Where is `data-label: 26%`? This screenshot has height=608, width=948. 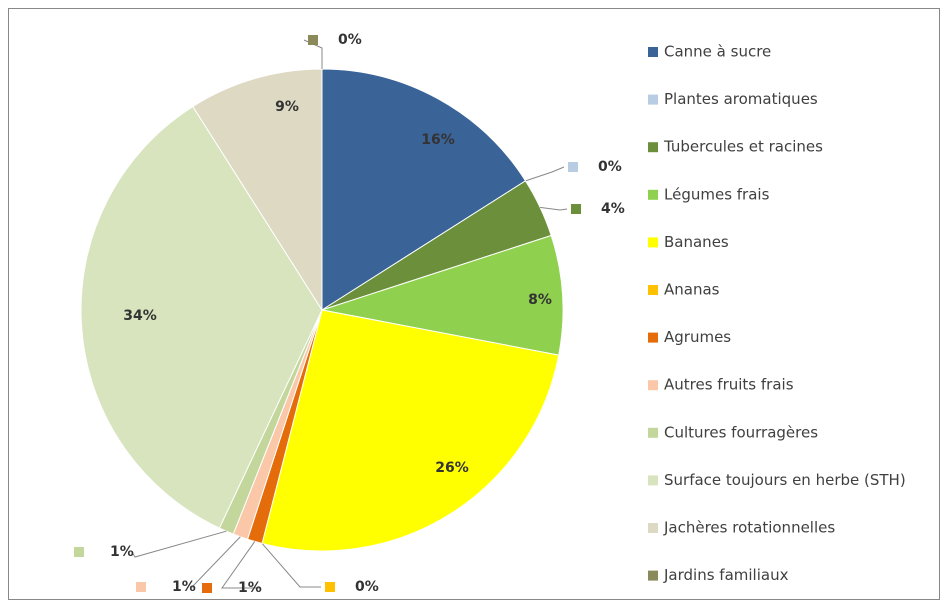 data-label: 26% is located at coordinates (452, 468).